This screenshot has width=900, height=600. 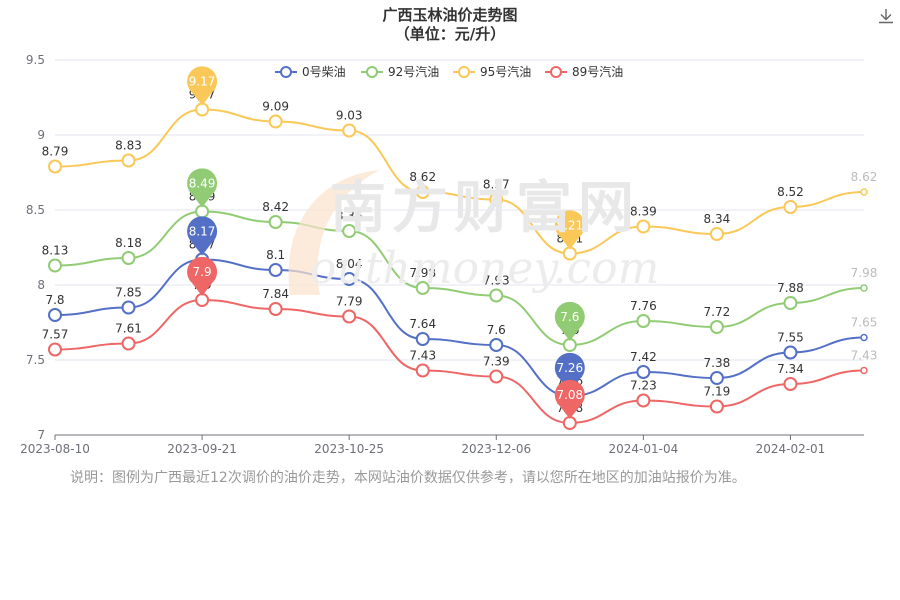 I want to click on y-tick-label: 9.5, so click(x=35, y=60).